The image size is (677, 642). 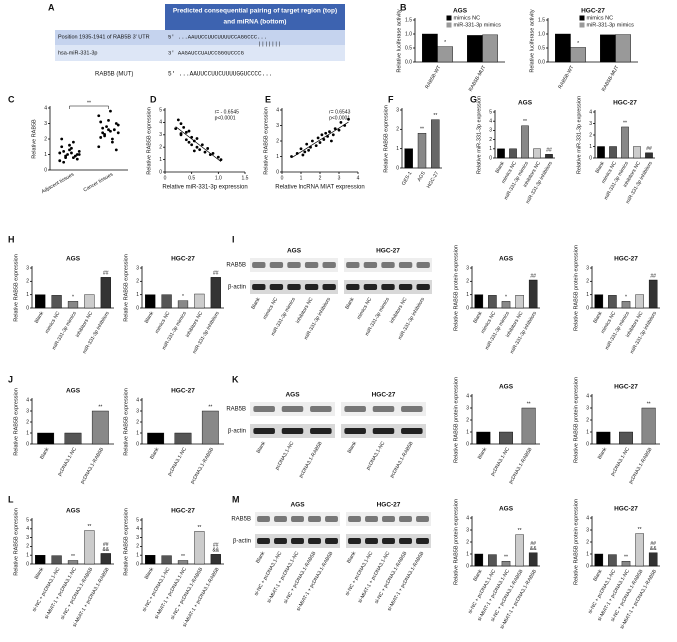 What do you see at coordinates (200, 53) in the screenshot?
I see `table-row-bg` at bounding box center [200, 53].